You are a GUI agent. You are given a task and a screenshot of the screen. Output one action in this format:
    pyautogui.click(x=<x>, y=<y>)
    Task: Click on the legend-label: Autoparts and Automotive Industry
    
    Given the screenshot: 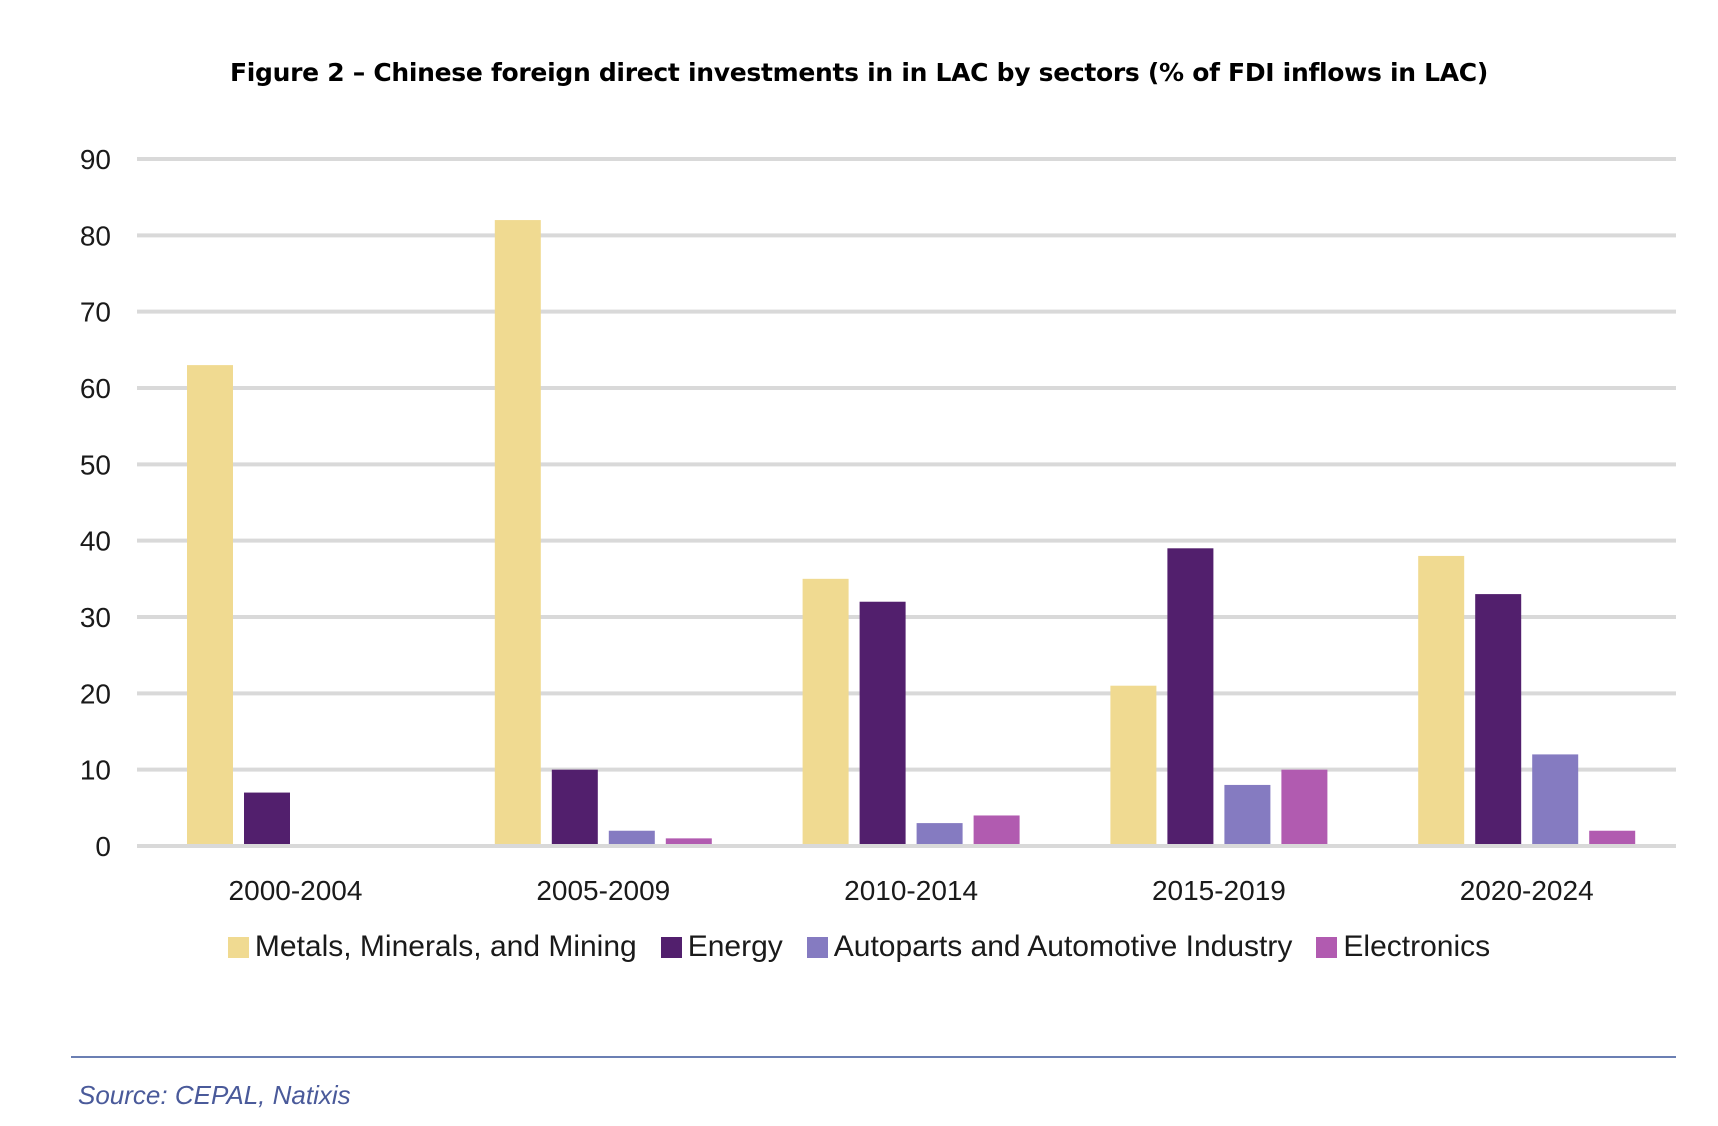 What is the action you would take?
    pyautogui.click(x=1063, y=946)
    